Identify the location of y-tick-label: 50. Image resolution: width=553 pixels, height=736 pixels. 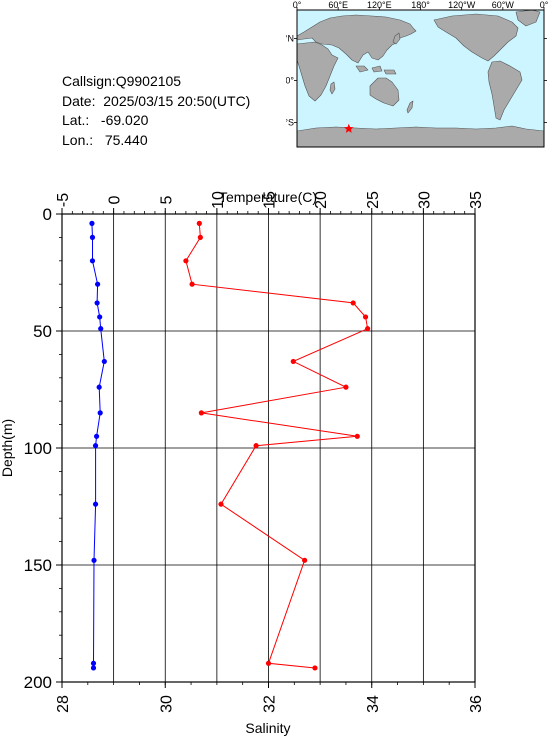
(42, 331).